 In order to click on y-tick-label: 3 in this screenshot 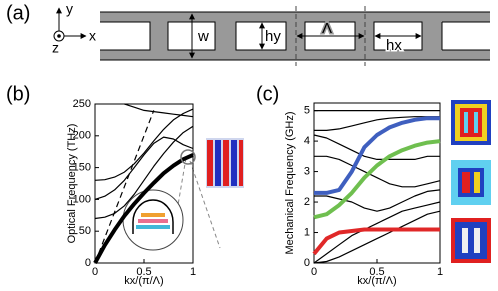, I will do `click(307, 171)`.